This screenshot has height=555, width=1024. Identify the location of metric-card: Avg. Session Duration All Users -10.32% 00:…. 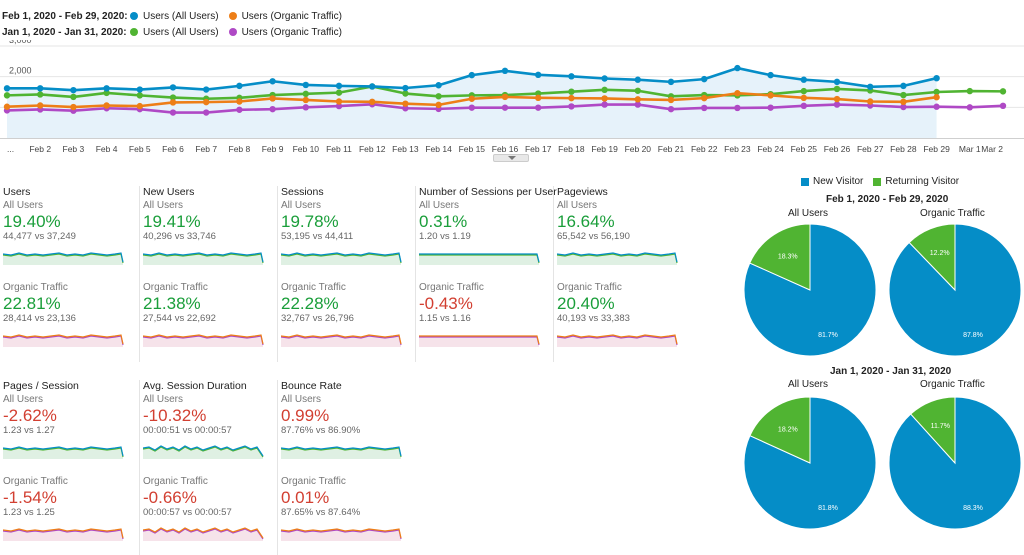
(207, 467).